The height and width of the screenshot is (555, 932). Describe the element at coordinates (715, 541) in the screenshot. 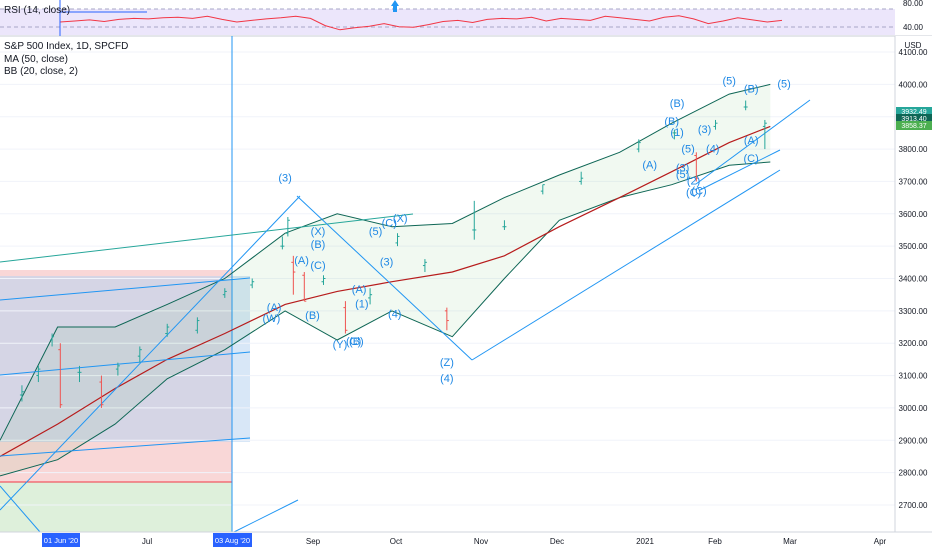

I see `x-tick-label: Feb` at that location.